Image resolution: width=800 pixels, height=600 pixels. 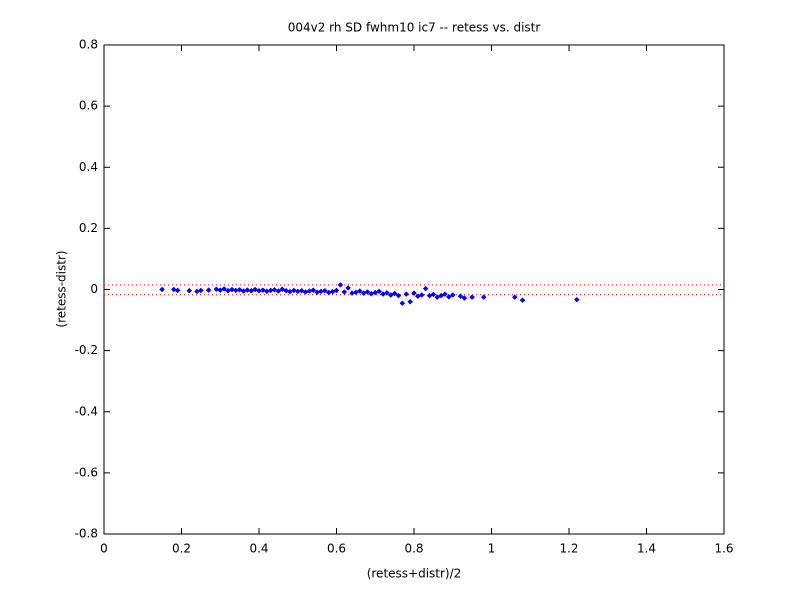 I want to click on x-tick-label: 1.2, so click(x=568, y=549).